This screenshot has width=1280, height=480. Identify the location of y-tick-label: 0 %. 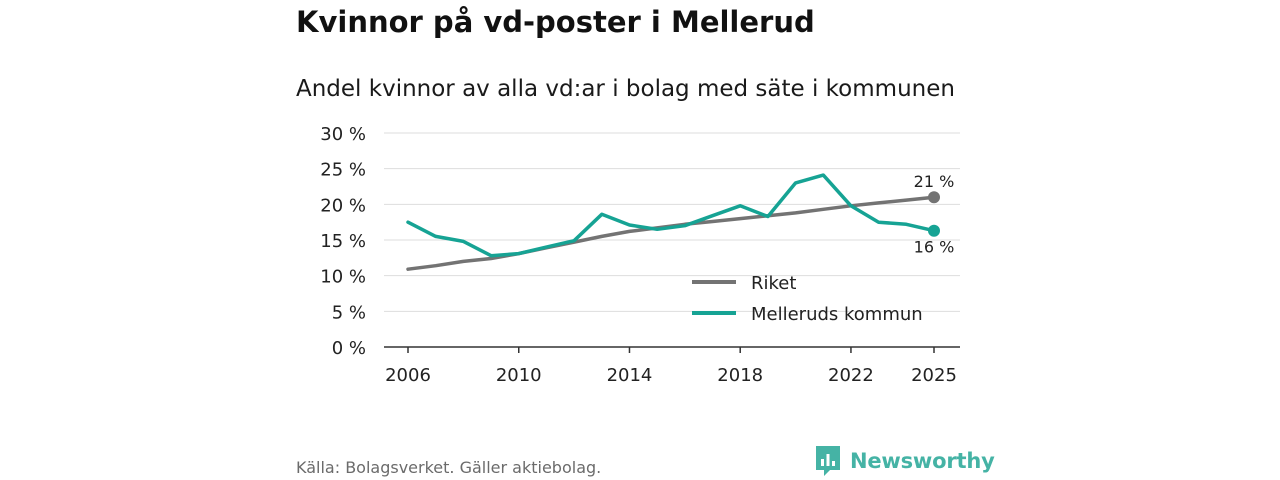
(349, 348).